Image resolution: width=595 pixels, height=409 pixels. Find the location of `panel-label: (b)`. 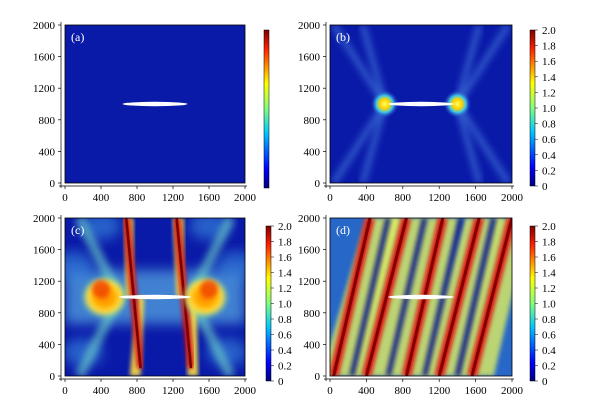

panel-label: (b) is located at coordinates (343, 37).